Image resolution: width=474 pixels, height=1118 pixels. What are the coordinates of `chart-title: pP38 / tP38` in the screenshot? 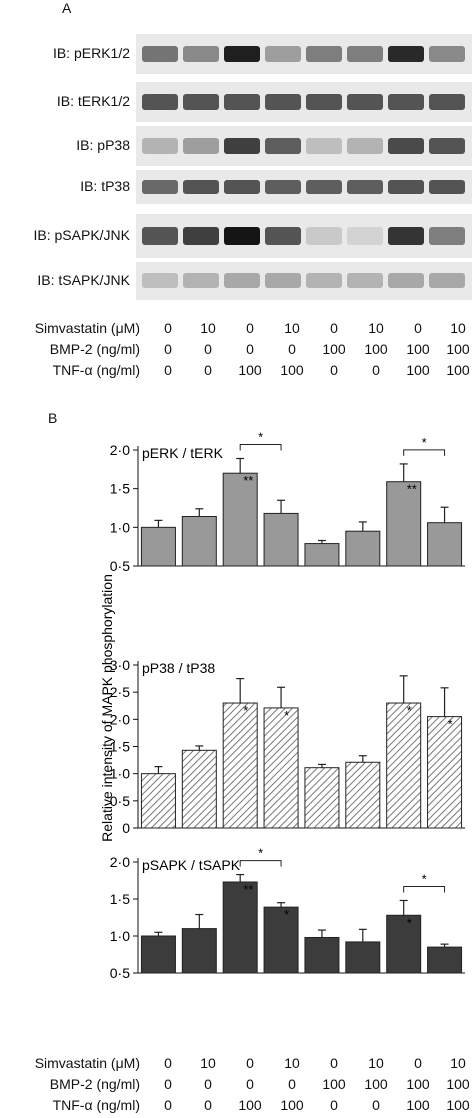 It's located at (178, 668).